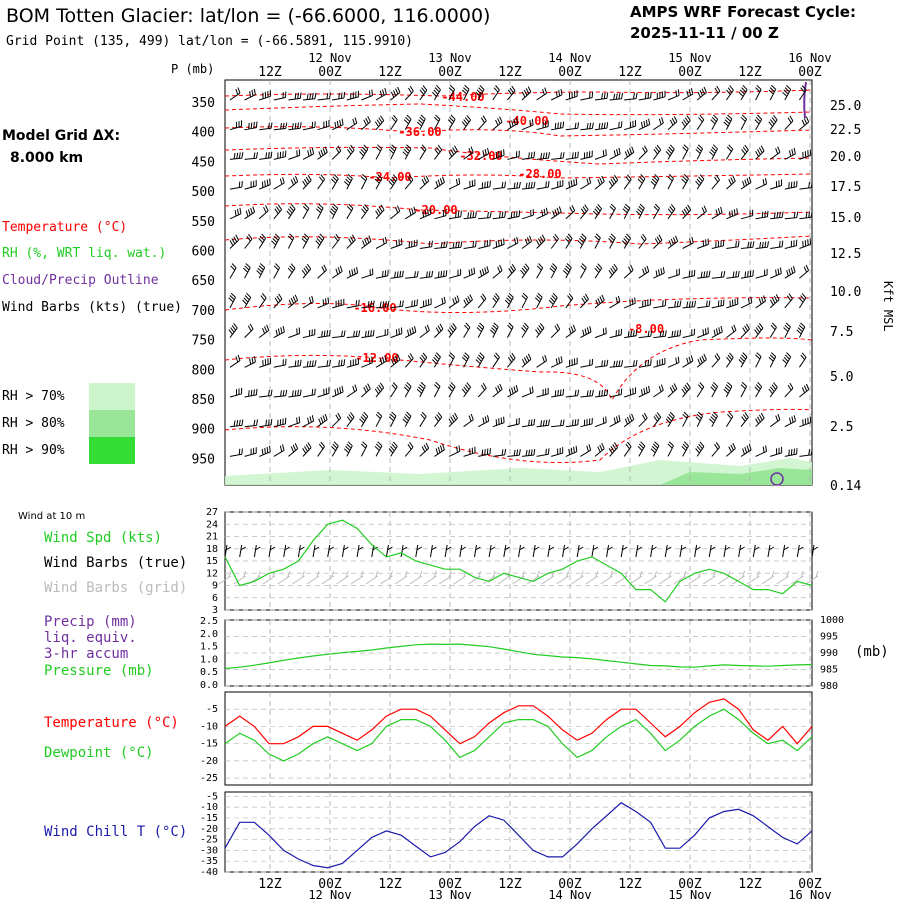 This screenshot has height=900, width=900. What do you see at coordinates (518, 735) in the screenshot?
I see `dewpoint-line` at bounding box center [518, 735].